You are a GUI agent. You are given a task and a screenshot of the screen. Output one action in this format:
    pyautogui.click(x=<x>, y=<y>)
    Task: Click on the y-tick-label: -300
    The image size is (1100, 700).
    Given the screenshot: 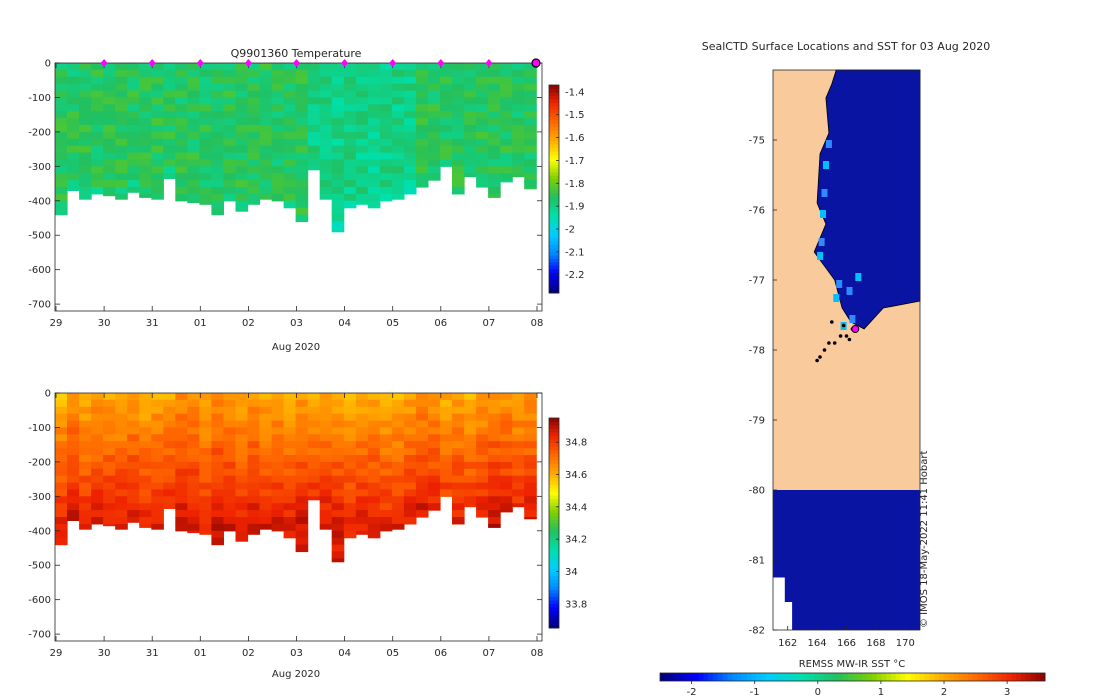 What is the action you would take?
    pyautogui.click(x=39, y=497)
    